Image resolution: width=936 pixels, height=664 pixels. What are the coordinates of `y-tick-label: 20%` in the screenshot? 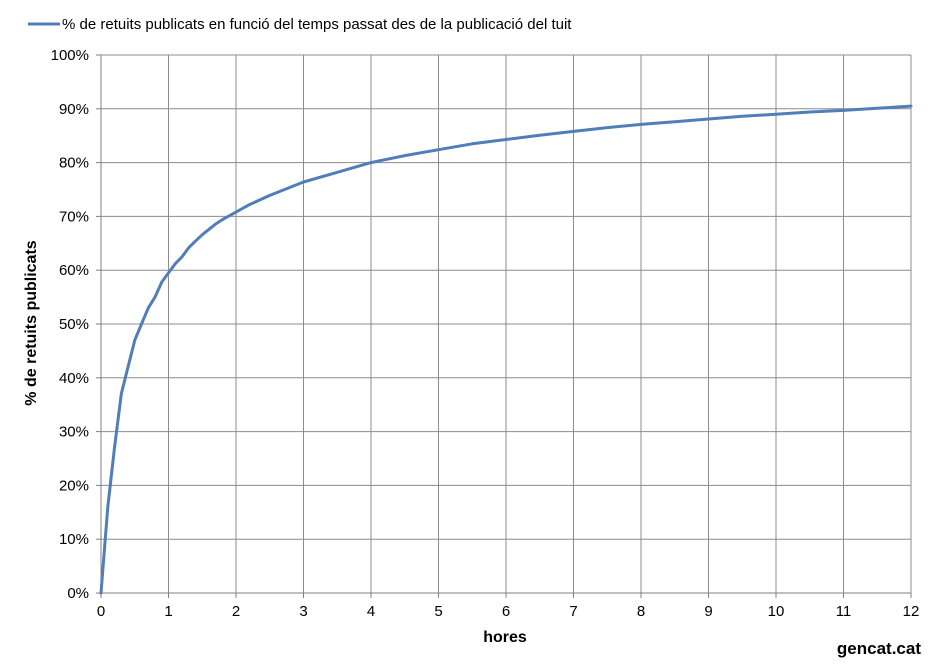 It's located at (74, 485).